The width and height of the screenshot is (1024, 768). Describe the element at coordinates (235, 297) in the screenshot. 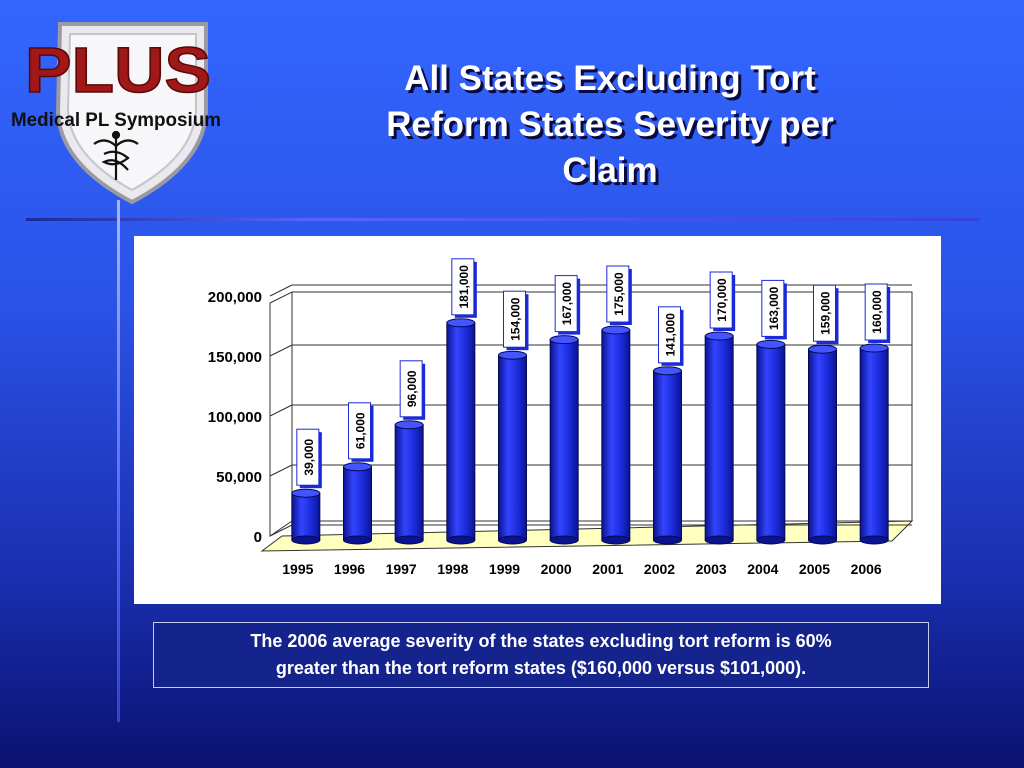

I see `y-tick-label: 200,000` at that location.